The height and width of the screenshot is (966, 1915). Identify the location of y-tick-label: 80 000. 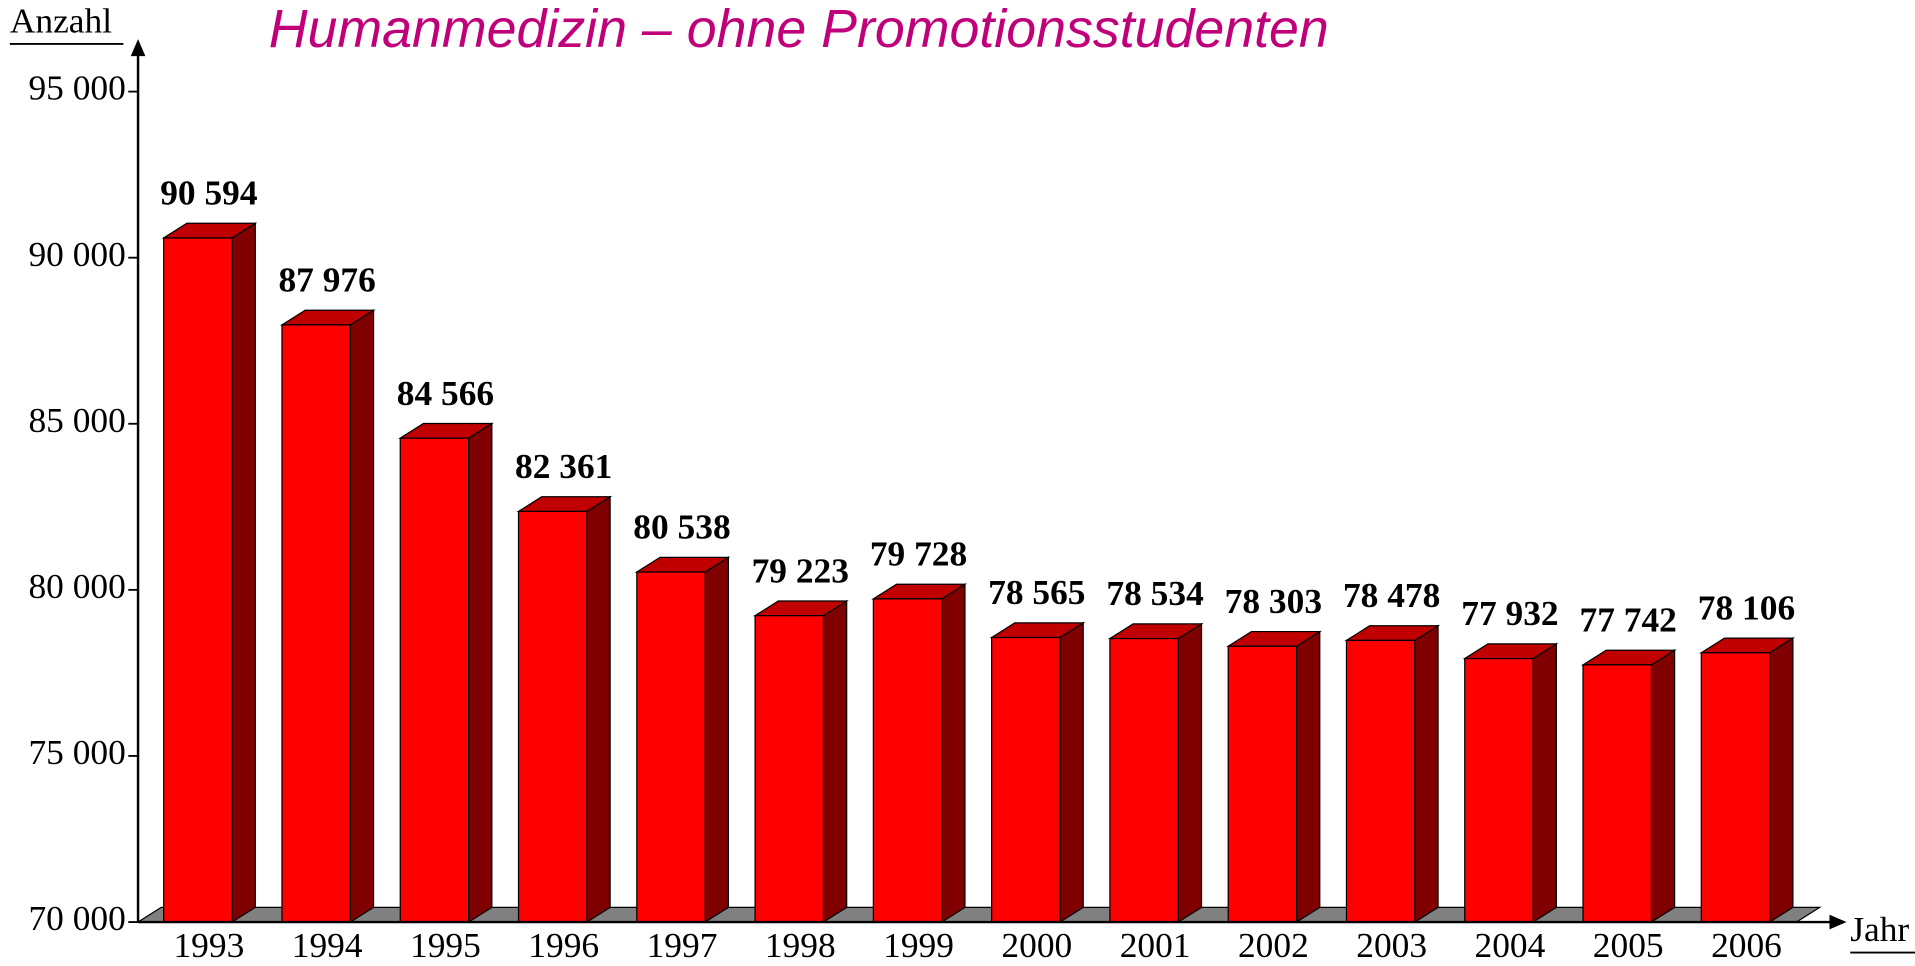
(76, 586).